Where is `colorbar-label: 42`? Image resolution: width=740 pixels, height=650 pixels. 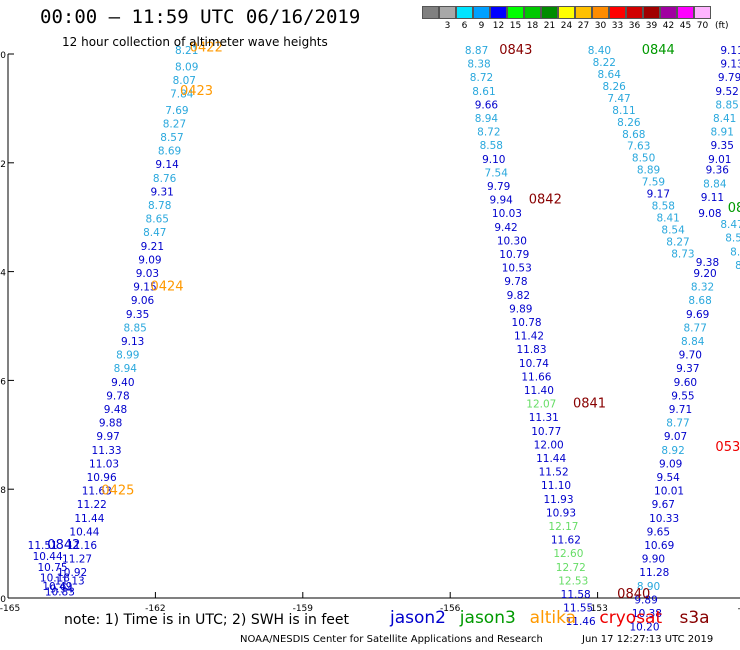 colorbar-label: 42 is located at coordinates (668, 26).